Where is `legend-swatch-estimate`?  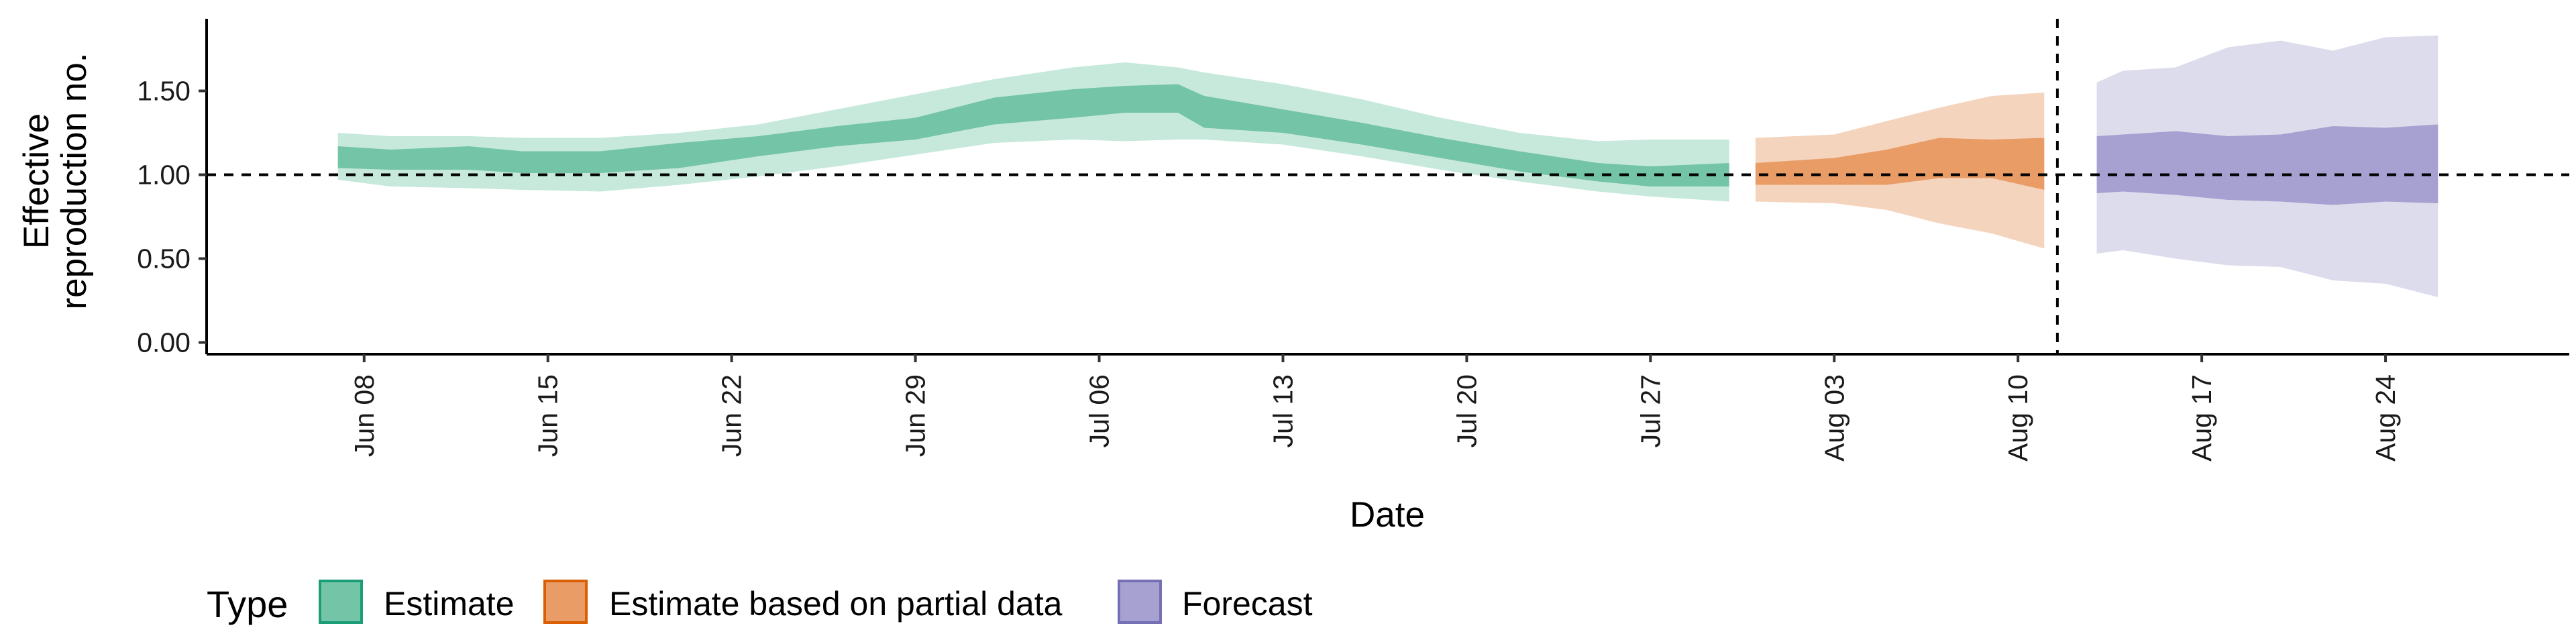
legend-swatch-estimate is located at coordinates (341, 602).